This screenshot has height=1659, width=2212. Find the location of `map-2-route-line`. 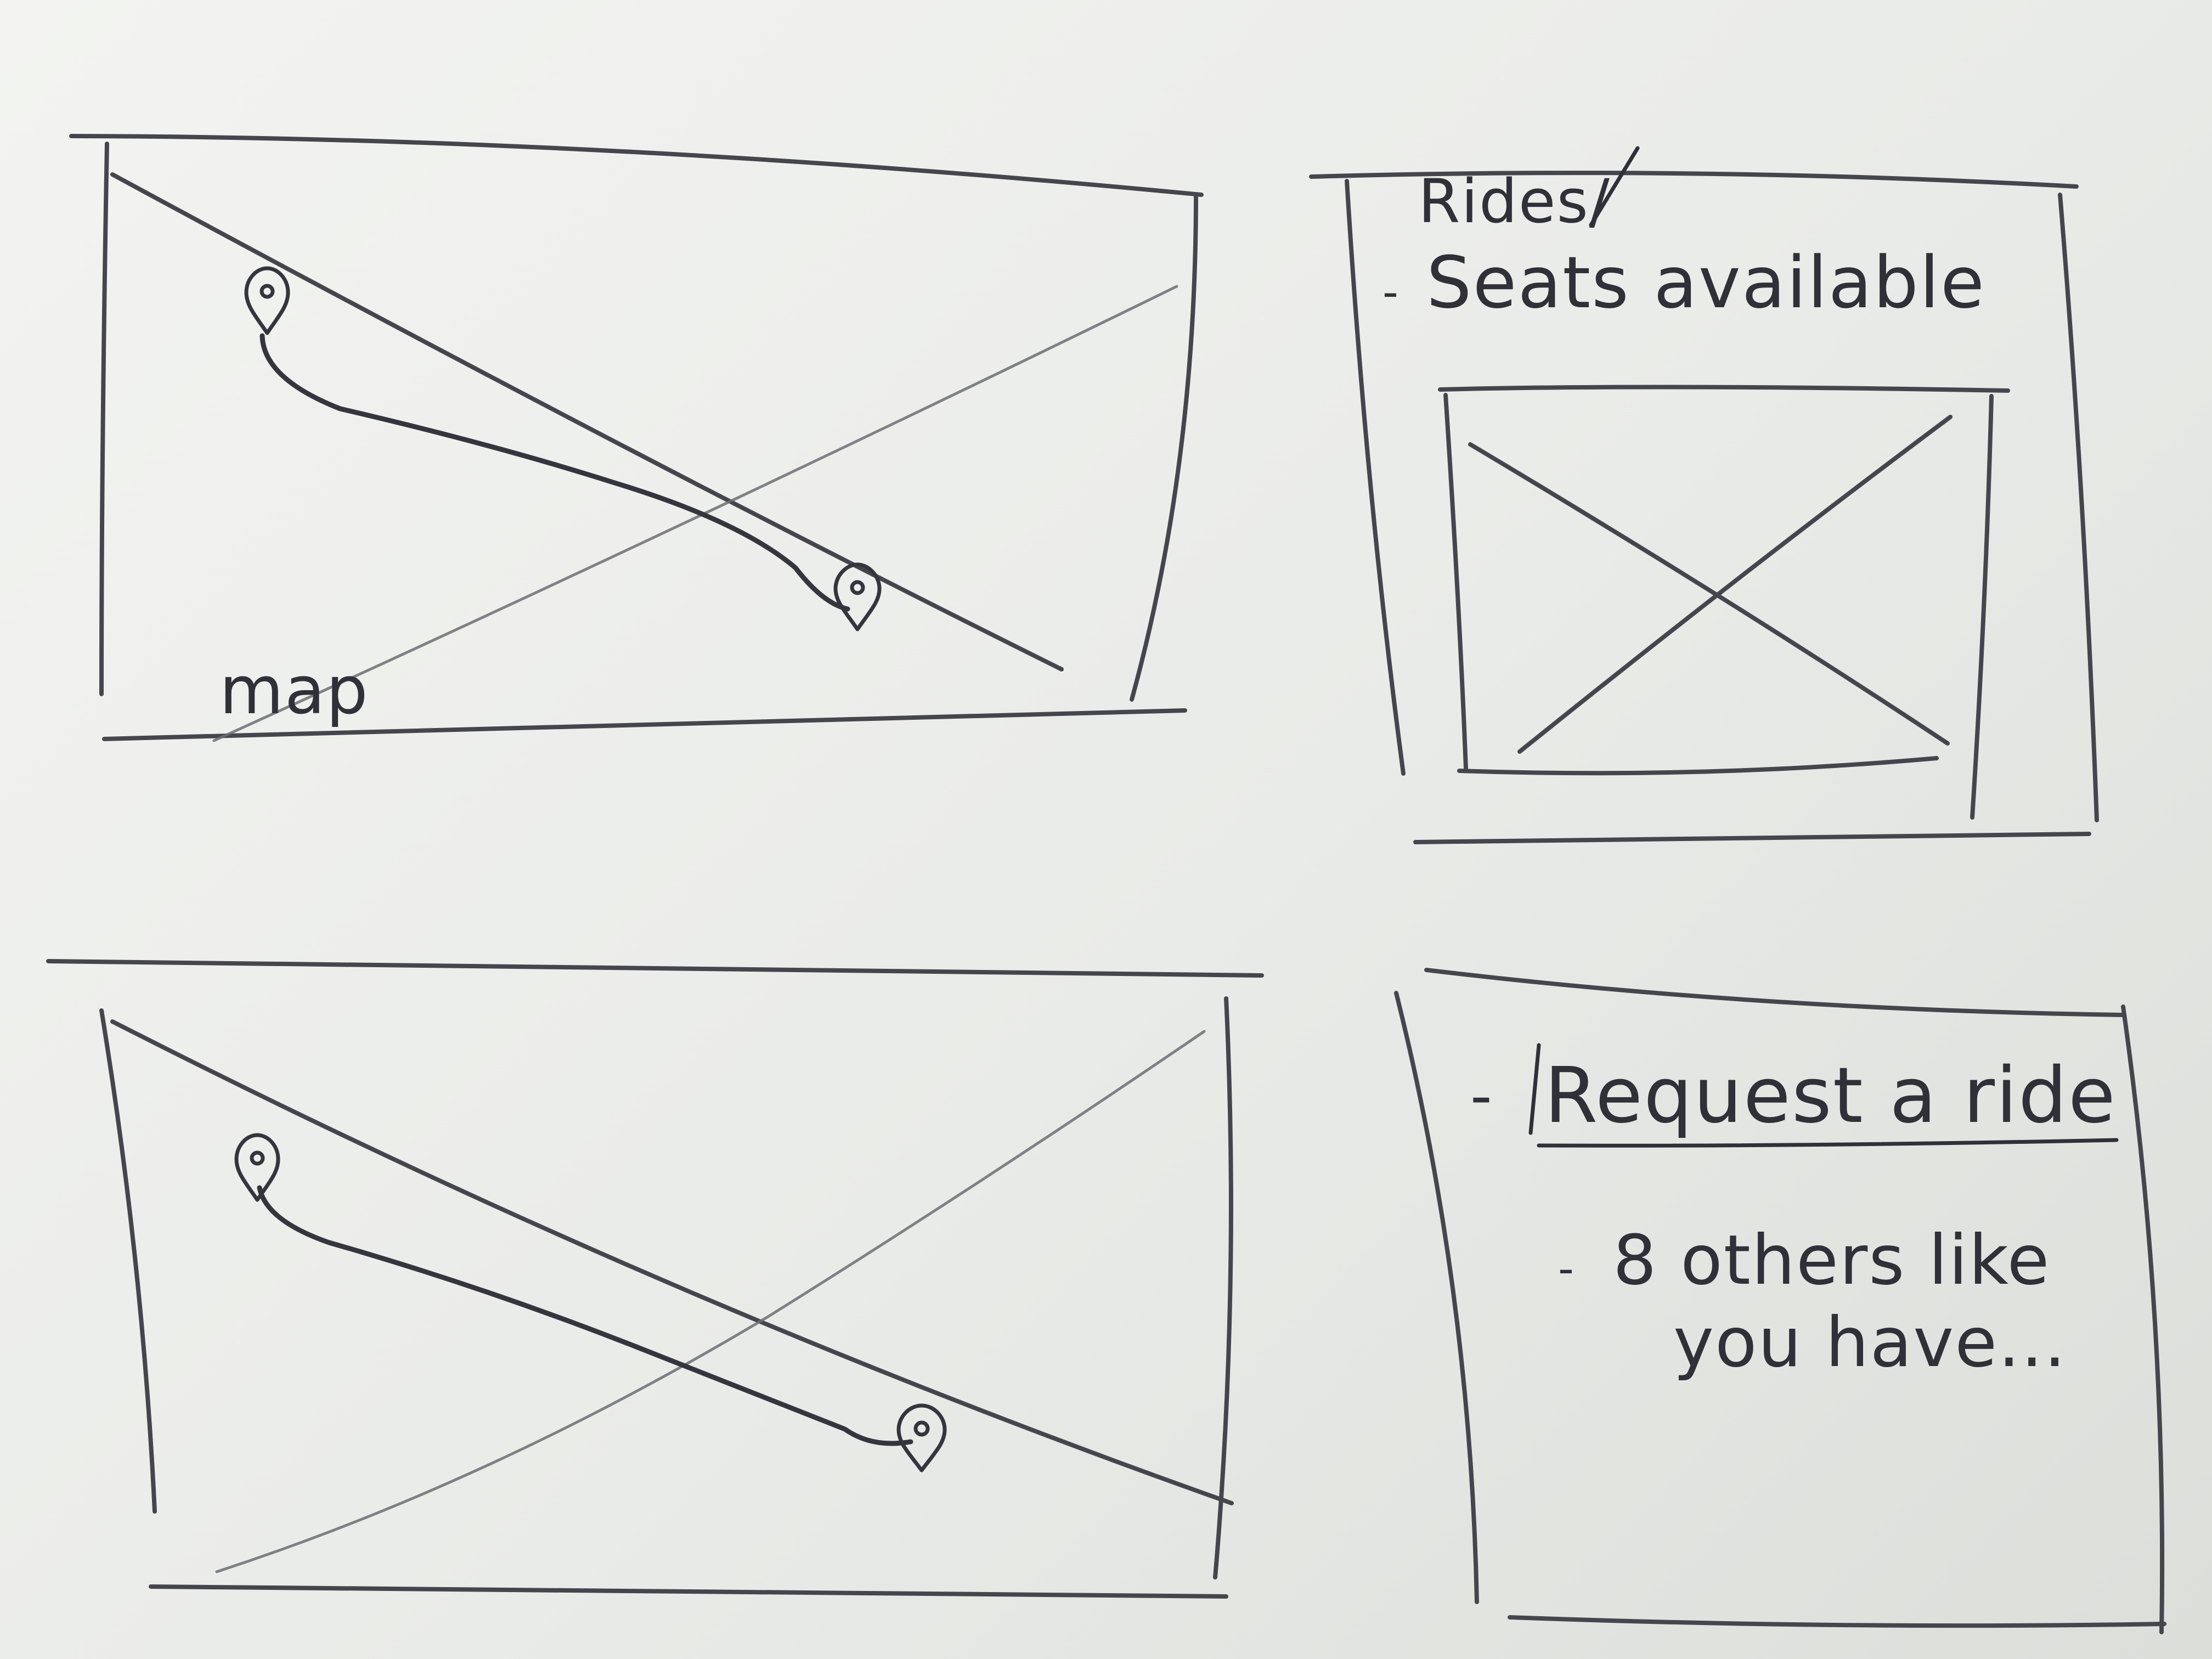

map-2-route-line is located at coordinates (585, 1315).